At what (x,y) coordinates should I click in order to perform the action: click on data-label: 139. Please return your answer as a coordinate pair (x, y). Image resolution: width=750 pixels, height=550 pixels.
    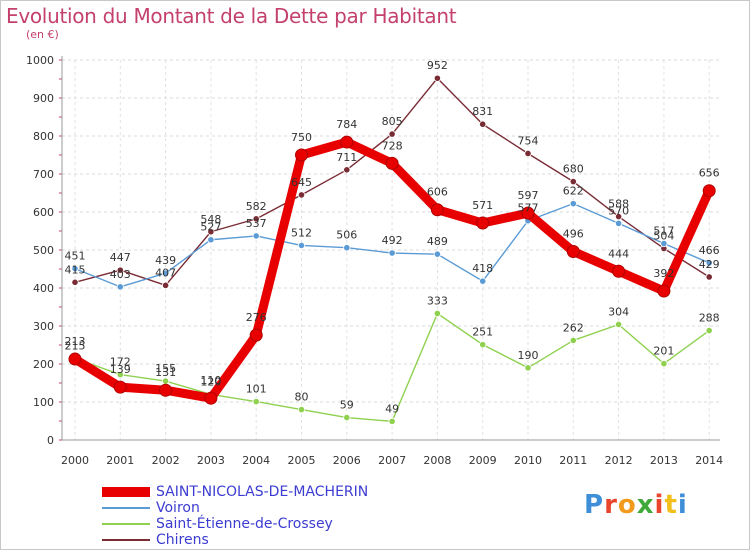
    Looking at the image, I should click on (120, 369).